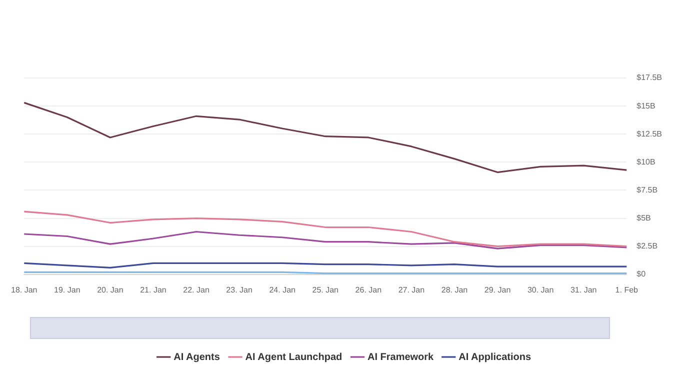  Describe the element at coordinates (411, 289) in the screenshot. I see `x-tick-label: 27. Jan` at that location.